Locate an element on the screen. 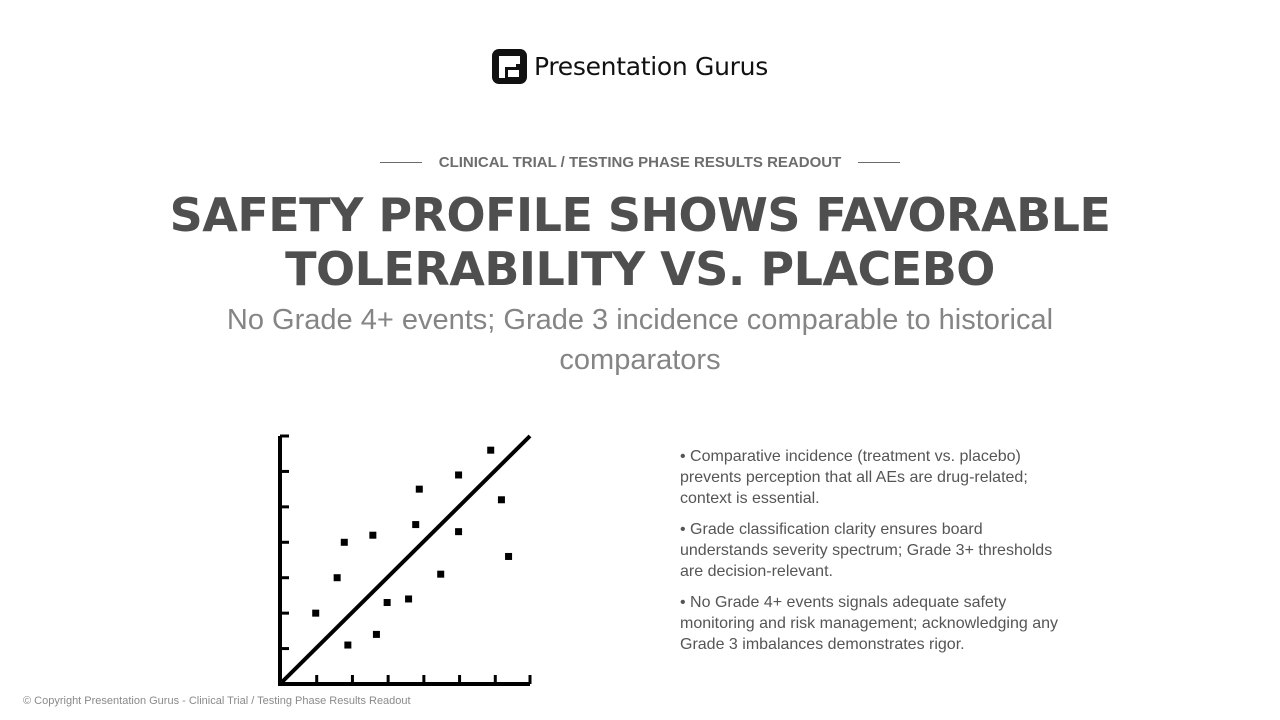  brand-name: Presentation Gurus is located at coordinates (651, 66).